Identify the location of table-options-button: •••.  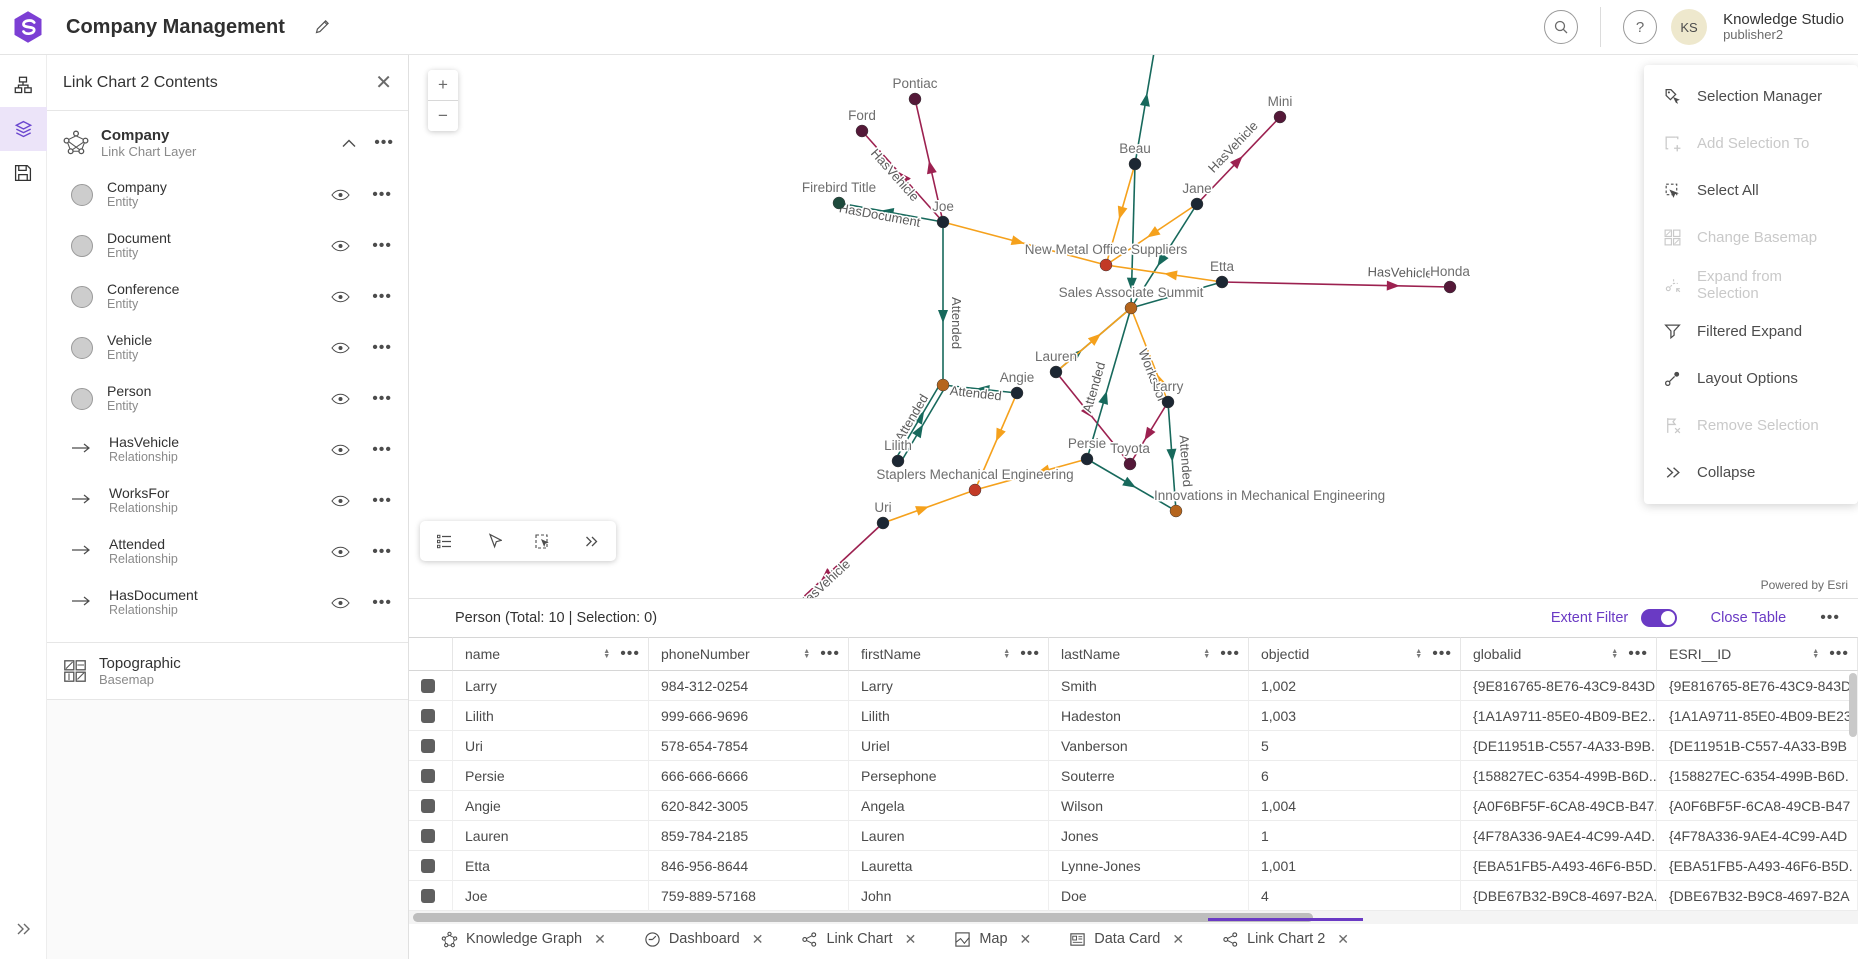
(1830, 617).